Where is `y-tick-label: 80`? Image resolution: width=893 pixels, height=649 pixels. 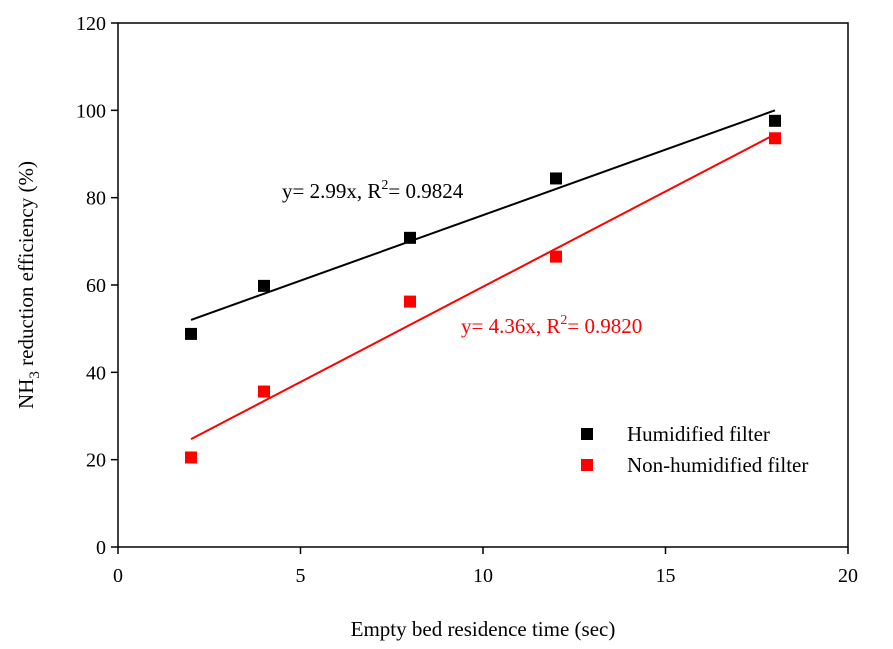 y-tick-label: 80 is located at coordinates (96, 199).